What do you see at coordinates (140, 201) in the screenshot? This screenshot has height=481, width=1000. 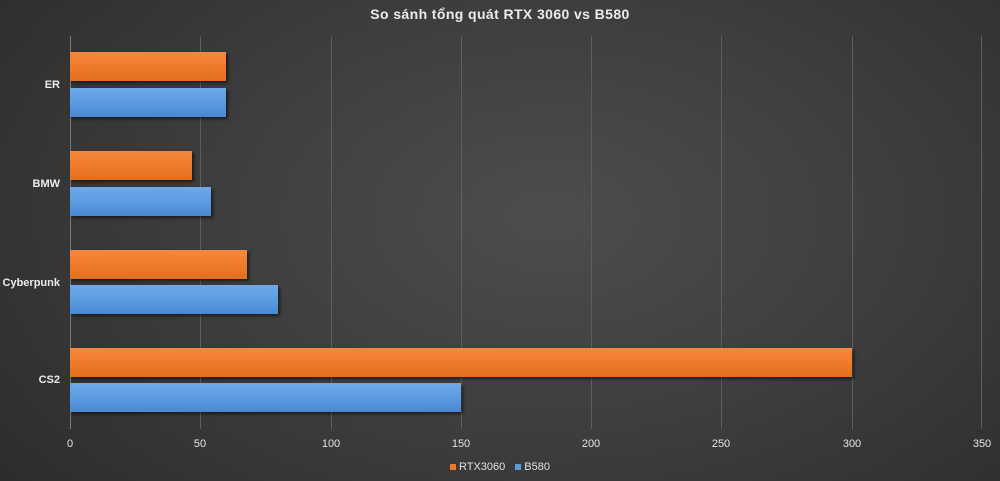 I see `bar-bmw-b580` at bounding box center [140, 201].